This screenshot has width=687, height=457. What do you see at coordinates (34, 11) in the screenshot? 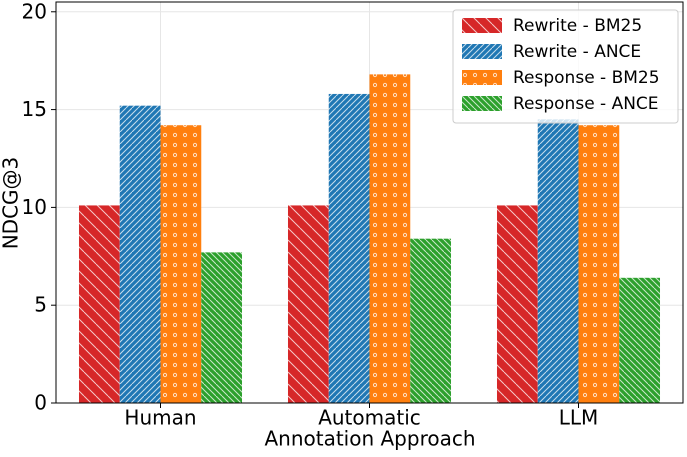
I see `y-tick-label: 20` at bounding box center [34, 11].